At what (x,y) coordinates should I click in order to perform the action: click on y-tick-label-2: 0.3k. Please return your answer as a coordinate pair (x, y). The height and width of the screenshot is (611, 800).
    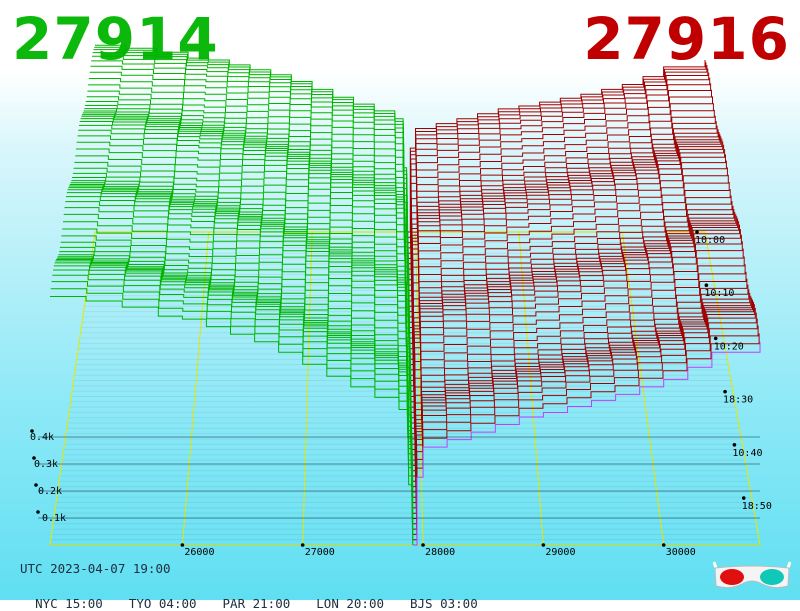
    Looking at the image, I should click on (46, 464).